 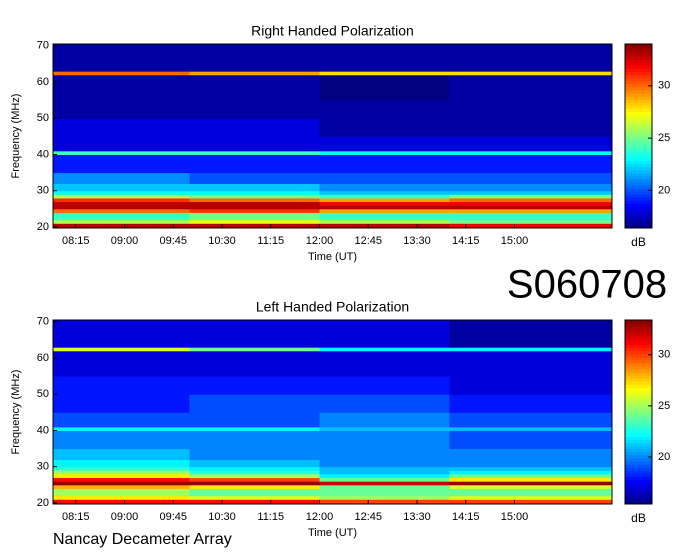 What do you see at coordinates (270, 517) in the screenshot?
I see `x-tick-label: 11:15` at bounding box center [270, 517].